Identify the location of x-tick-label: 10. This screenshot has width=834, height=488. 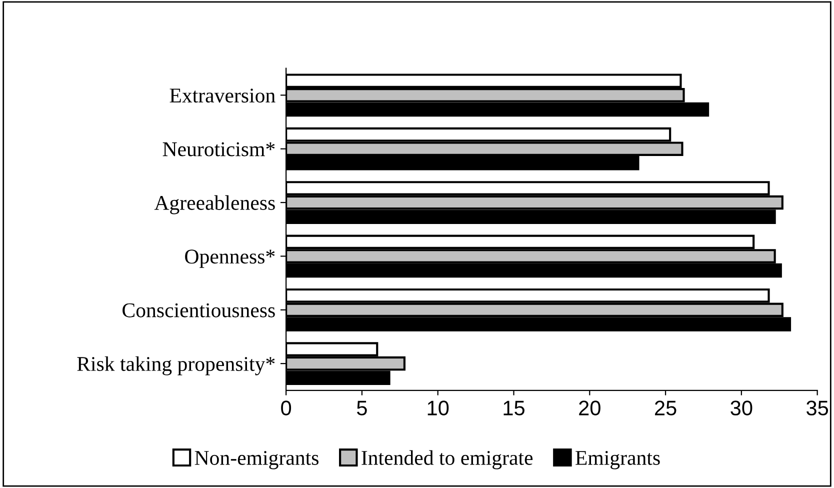
(438, 408).